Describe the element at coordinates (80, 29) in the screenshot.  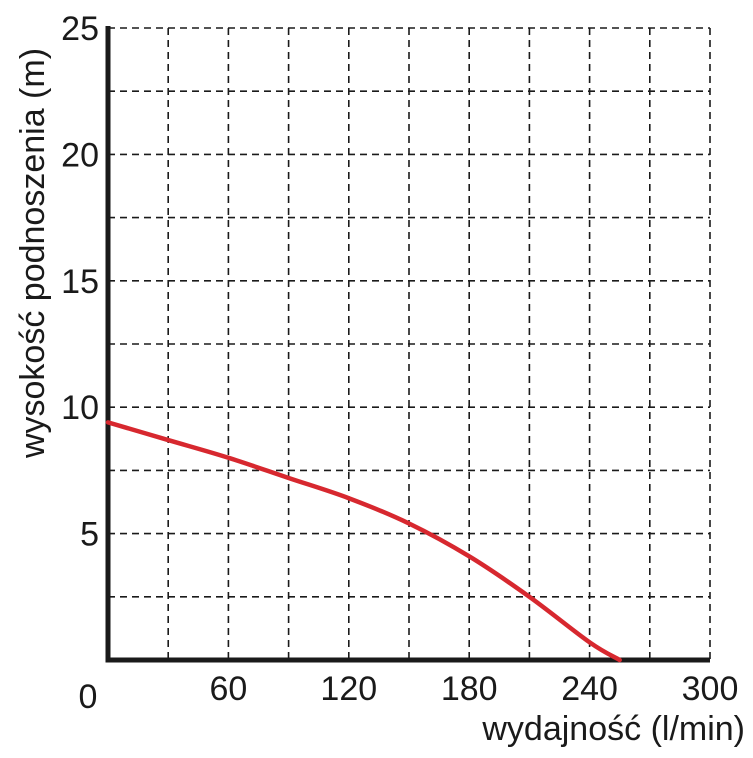
I see `y-tick-label-25: 25` at that location.